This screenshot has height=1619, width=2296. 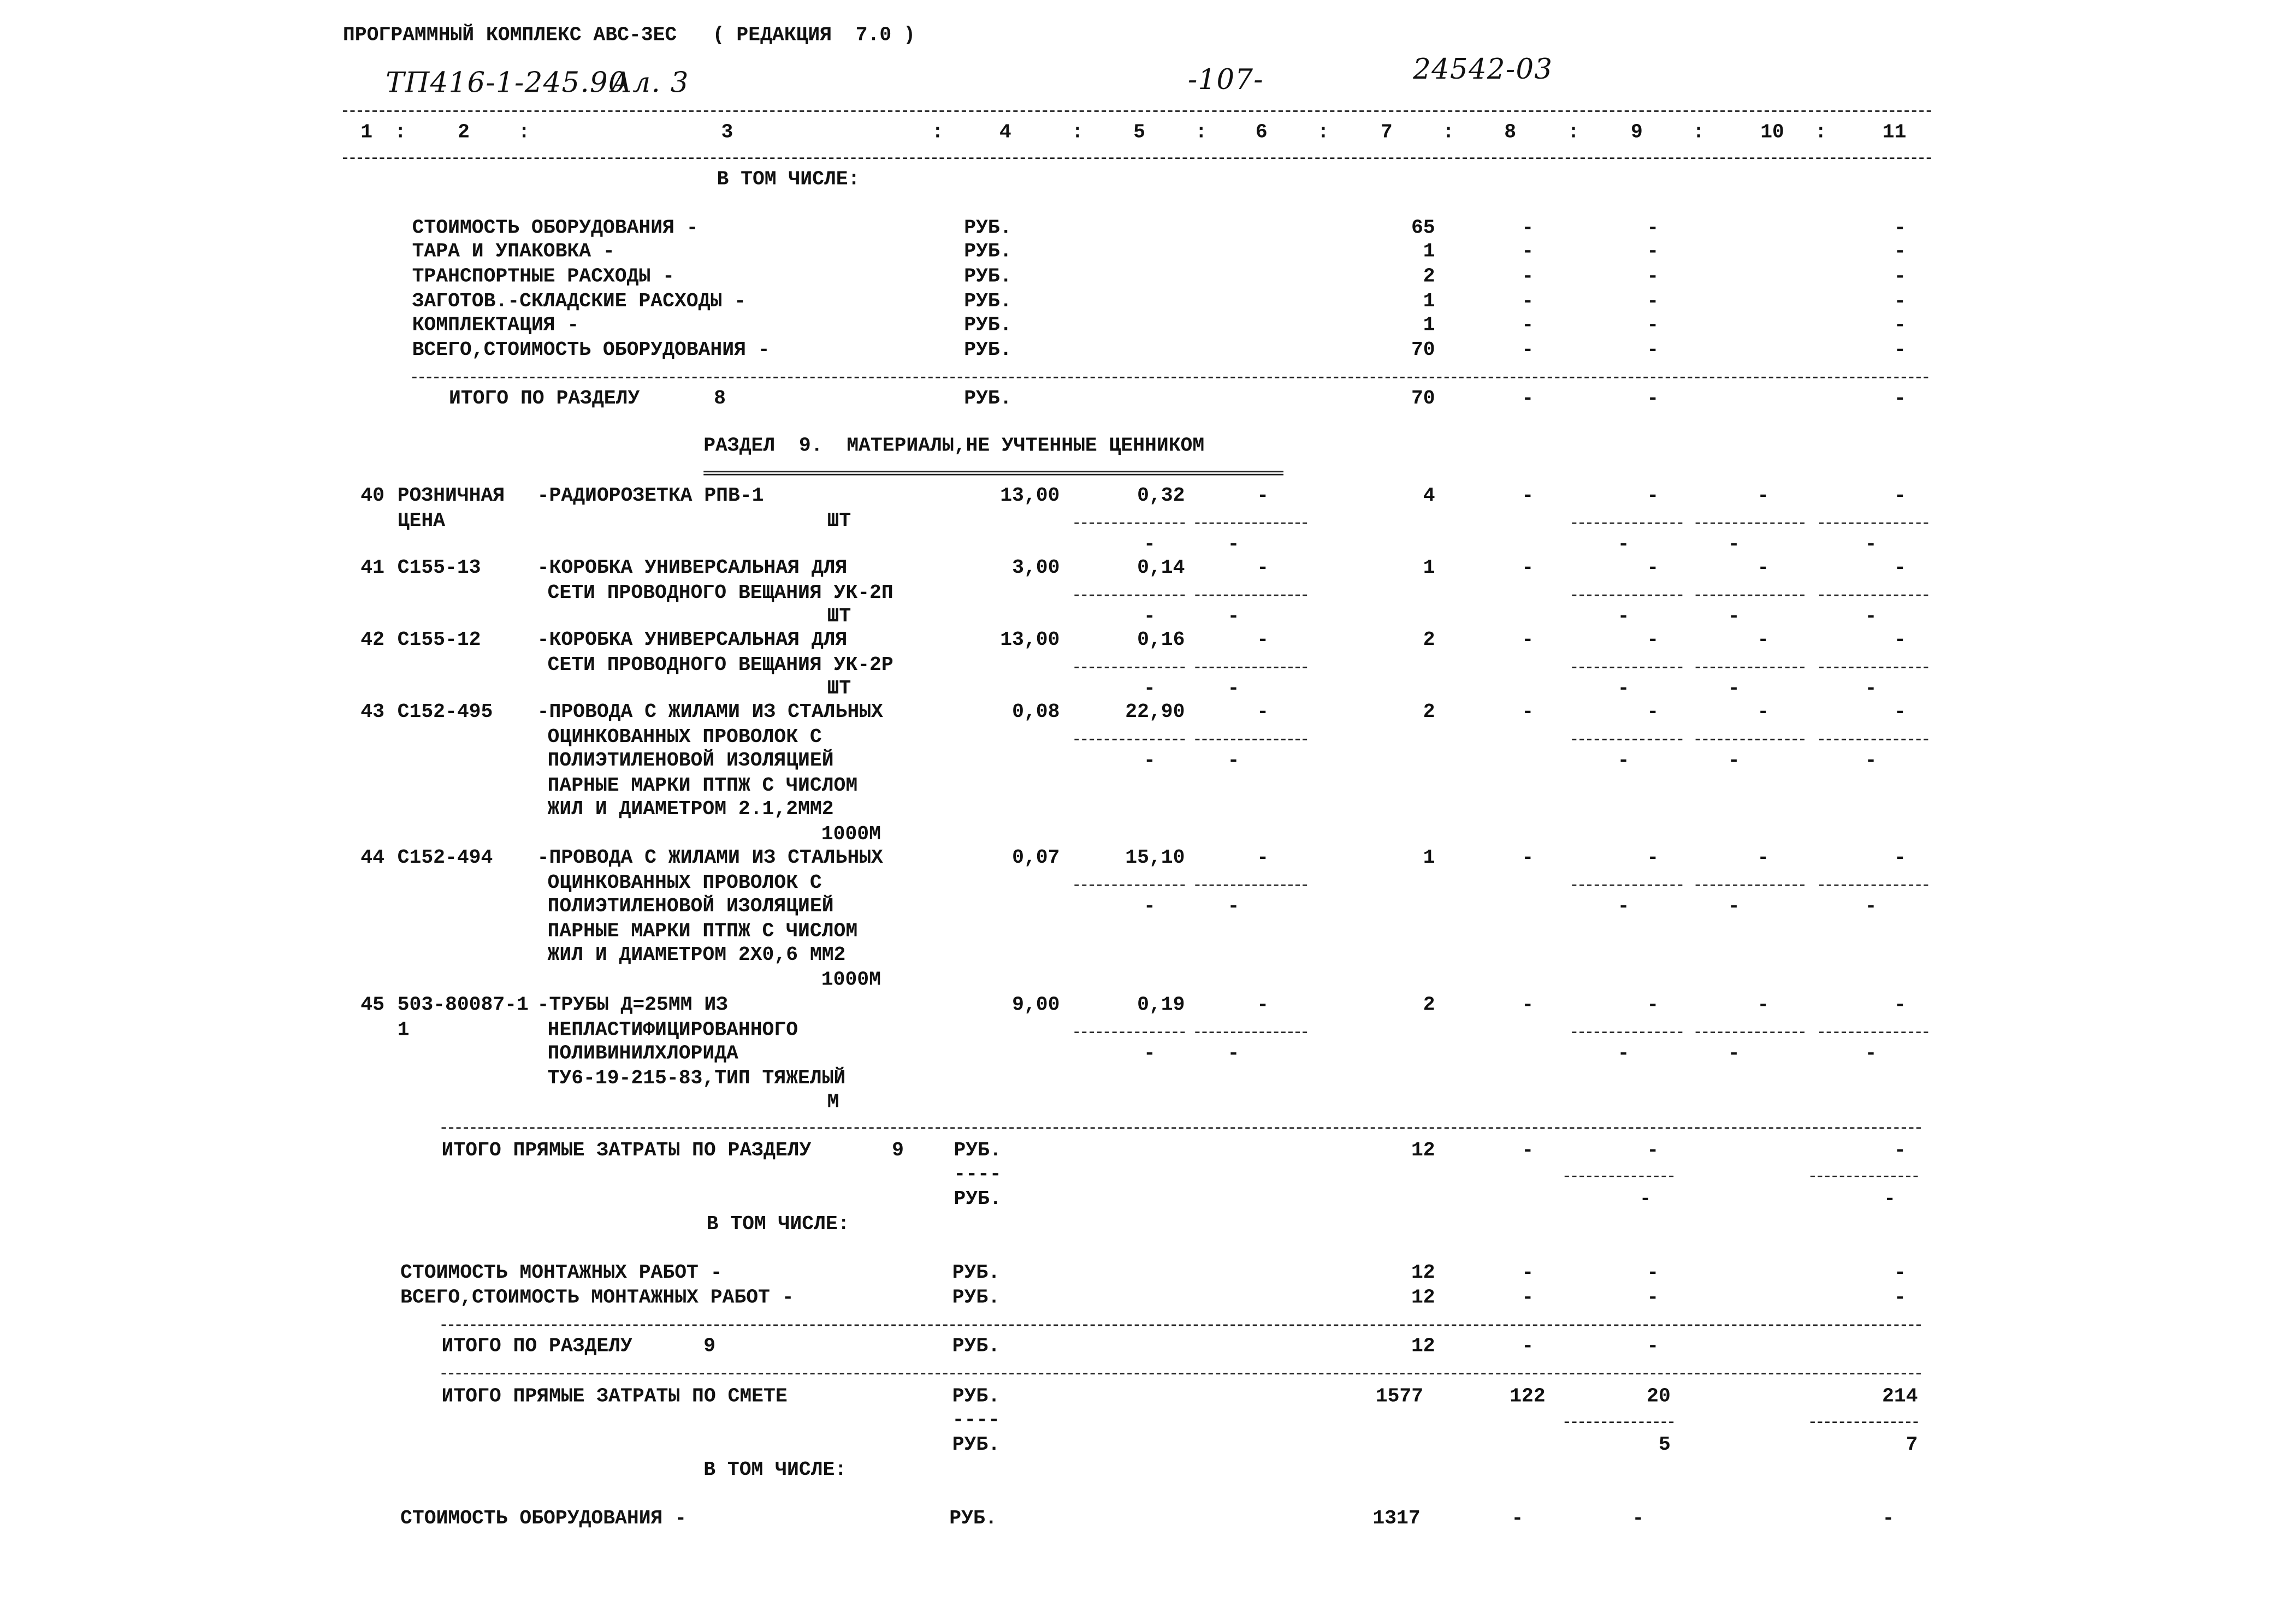 I want to click on column-number-9: 9, so click(x=1637, y=133).